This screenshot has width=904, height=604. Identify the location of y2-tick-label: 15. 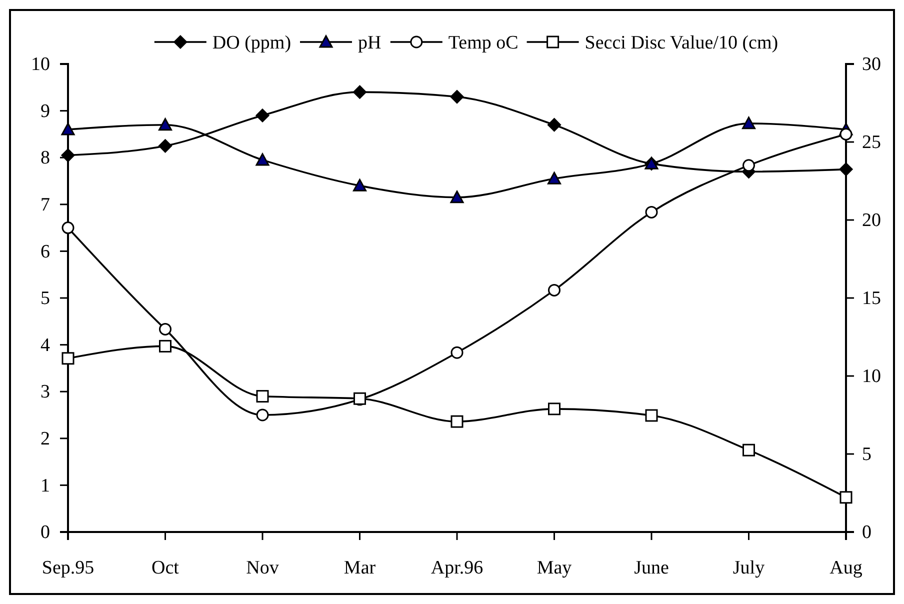
(871, 299).